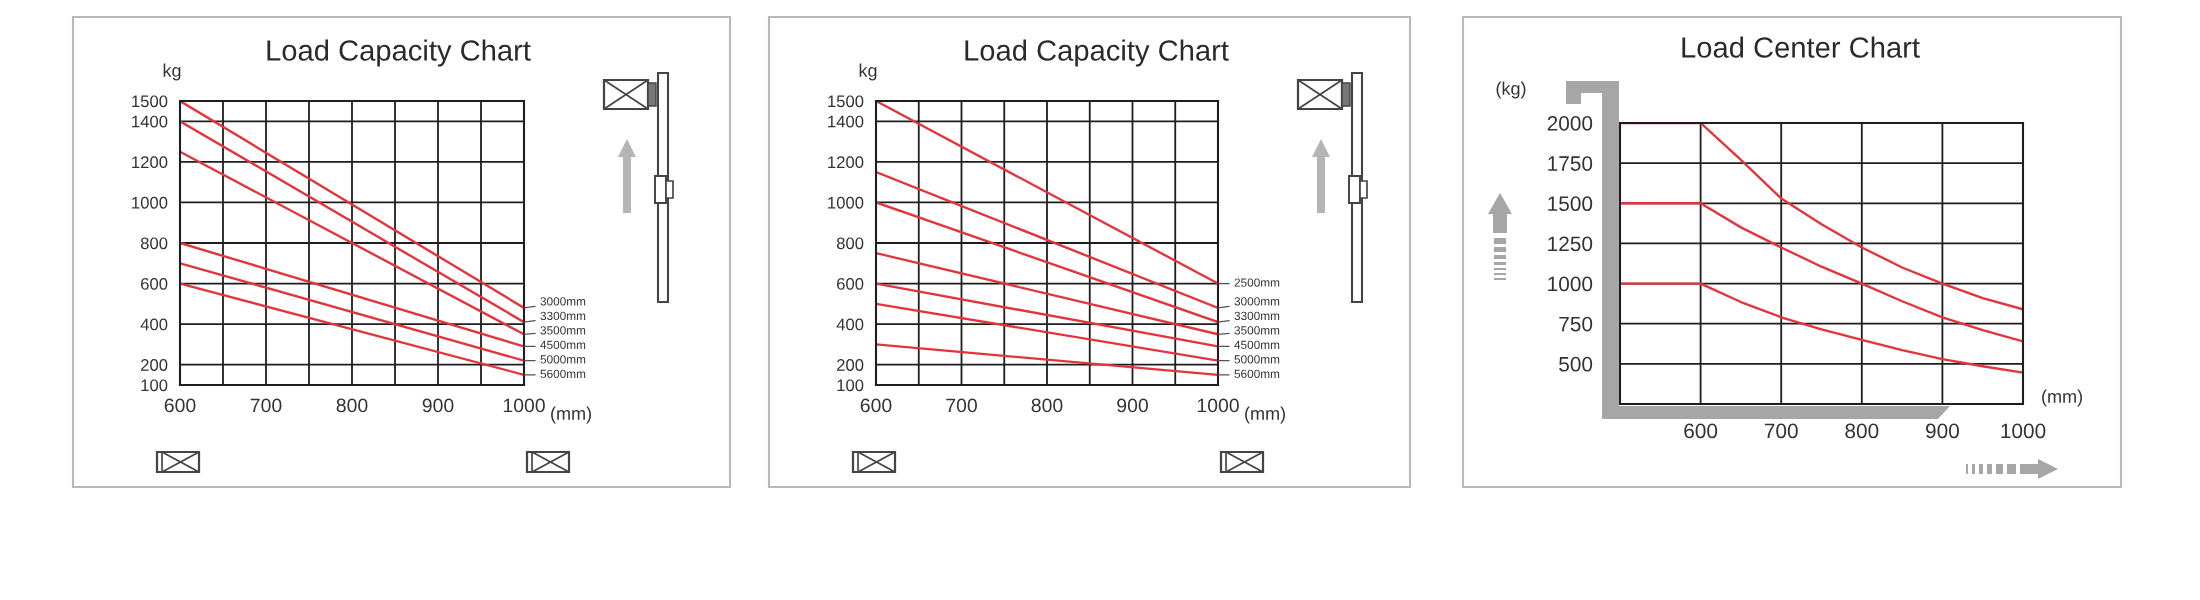 Image resolution: width=2200 pixels, height=600 pixels. I want to click on y-tick-label: 1750, so click(1570, 163).